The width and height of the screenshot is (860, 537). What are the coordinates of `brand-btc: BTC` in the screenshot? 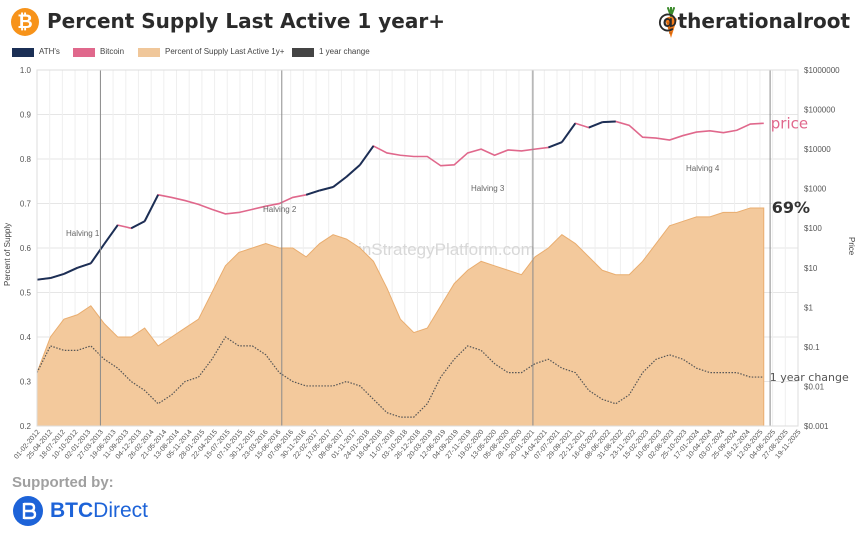 It's located at (72, 510).